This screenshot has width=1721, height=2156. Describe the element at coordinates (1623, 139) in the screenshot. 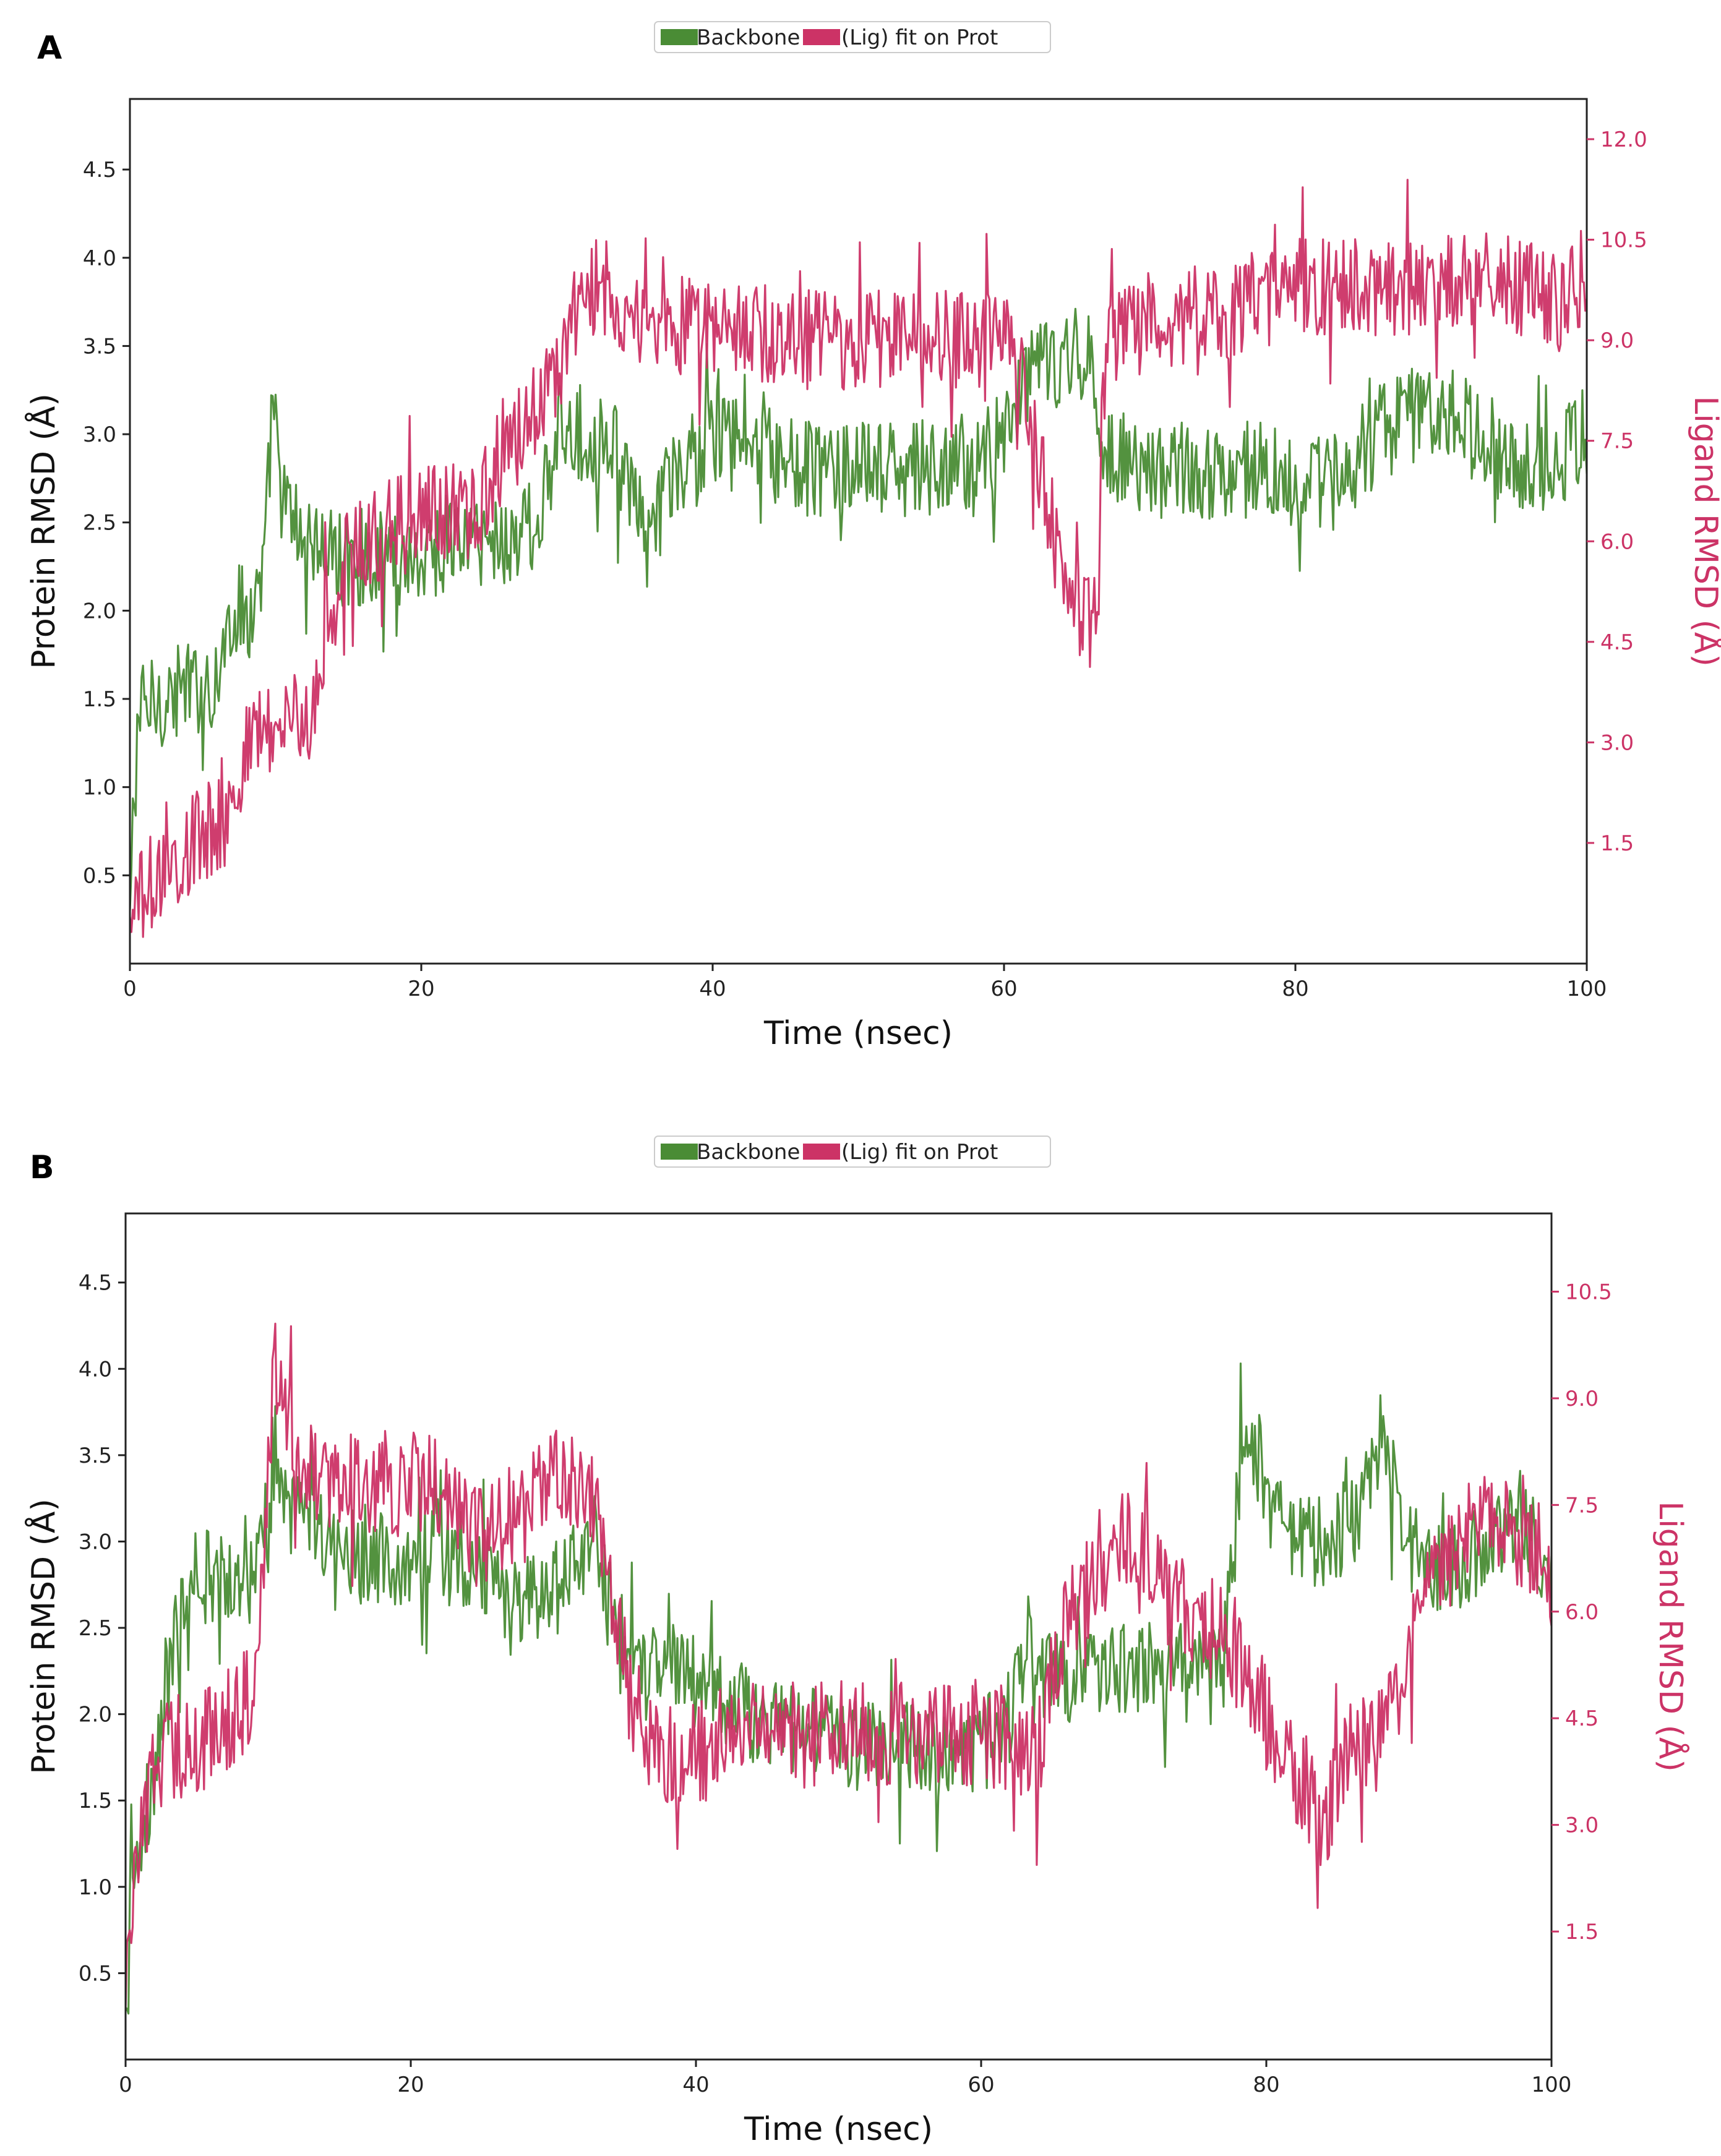

I see `y-right-tick-label: 12.0` at that location.